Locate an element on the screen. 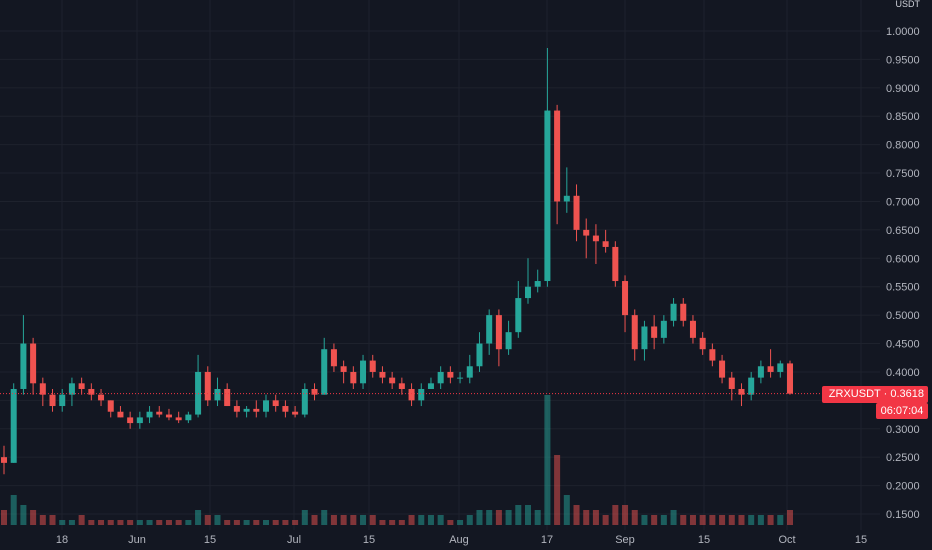  last-price-badge: ZRXUSDT · 0.3618 is located at coordinates (875, 394).